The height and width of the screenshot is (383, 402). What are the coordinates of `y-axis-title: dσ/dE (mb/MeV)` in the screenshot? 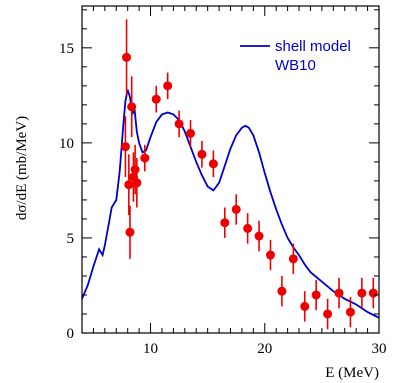 It's located at (22, 168).